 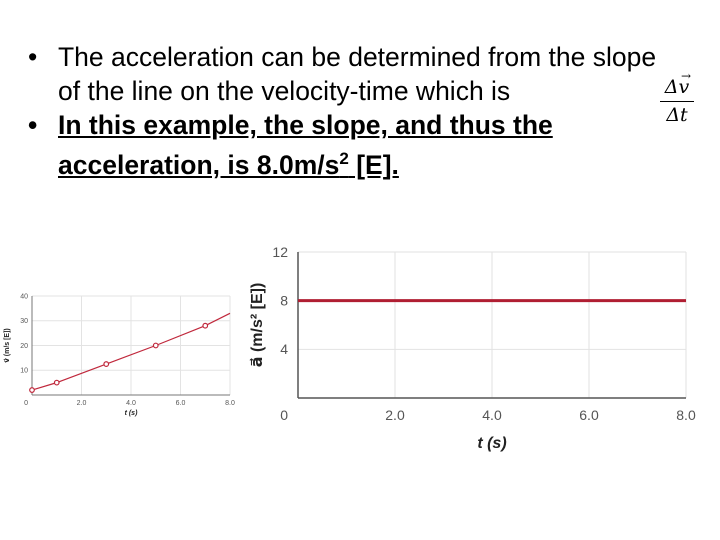 What do you see at coordinates (280, 252) in the screenshot?
I see `y-tick-label: 12` at bounding box center [280, 252].